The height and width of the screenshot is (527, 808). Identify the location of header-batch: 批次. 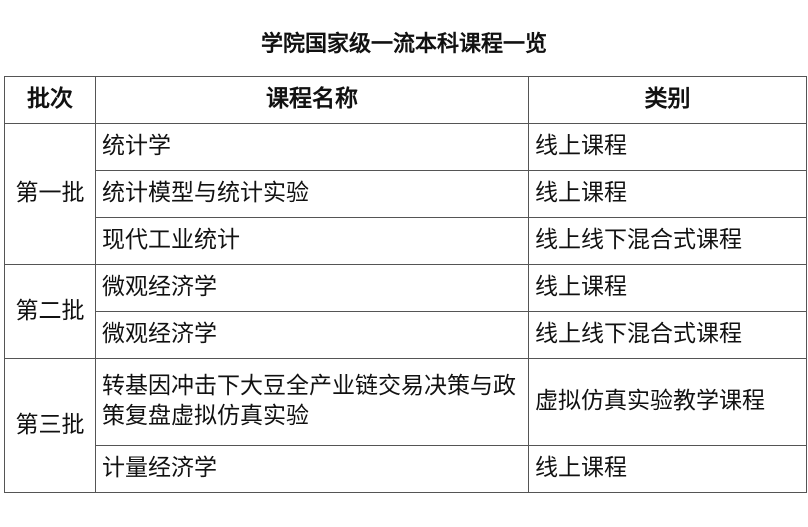
(50, 100).